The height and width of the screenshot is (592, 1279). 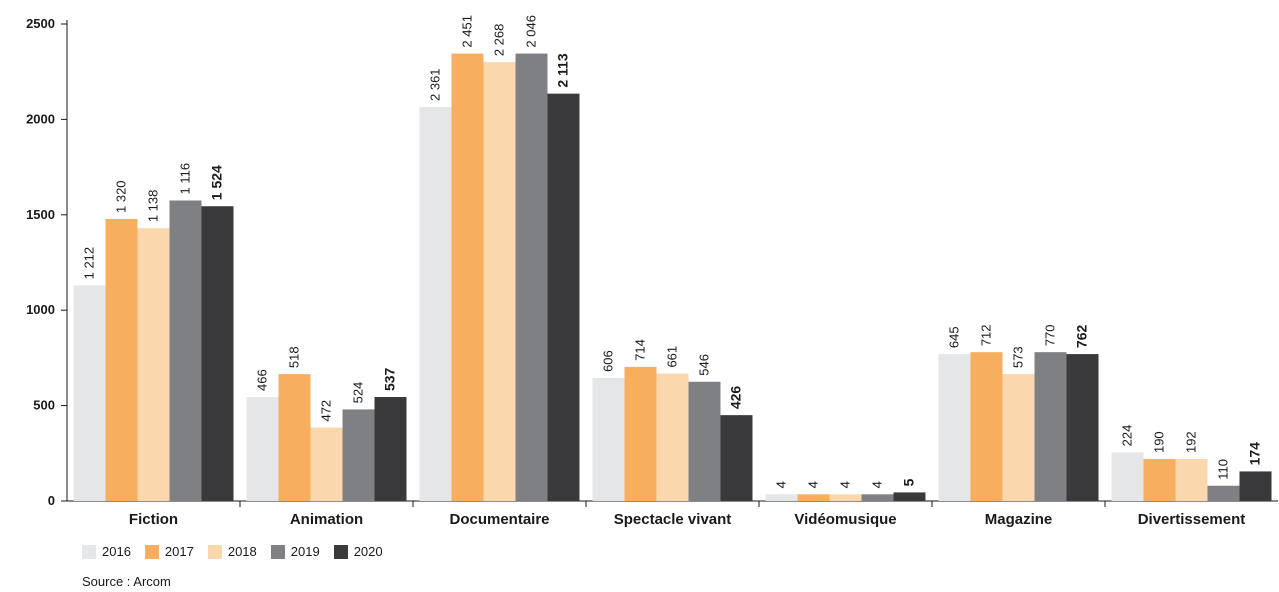 I want to click on data-label: 224, so click(x=1127, y=436).